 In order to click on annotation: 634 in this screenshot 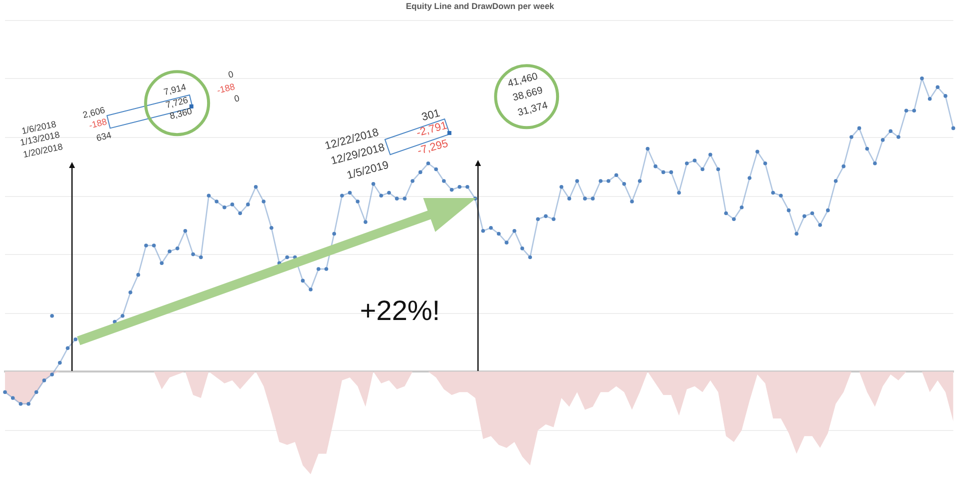, I will do `click(103, 137)`.